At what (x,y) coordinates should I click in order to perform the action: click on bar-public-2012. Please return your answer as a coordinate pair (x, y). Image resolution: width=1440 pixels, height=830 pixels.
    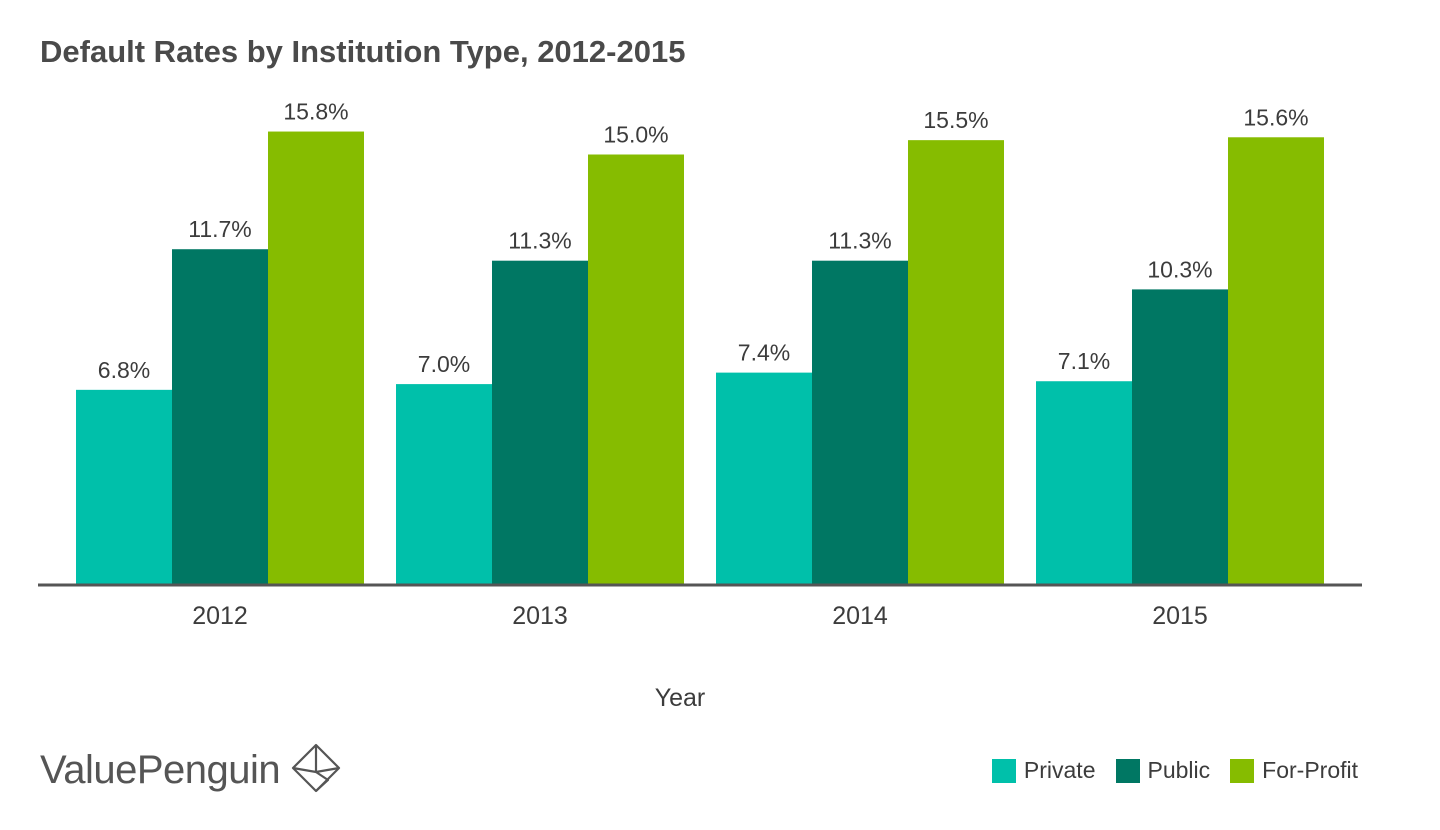
    Looking at the image, I should click on (220, 417).